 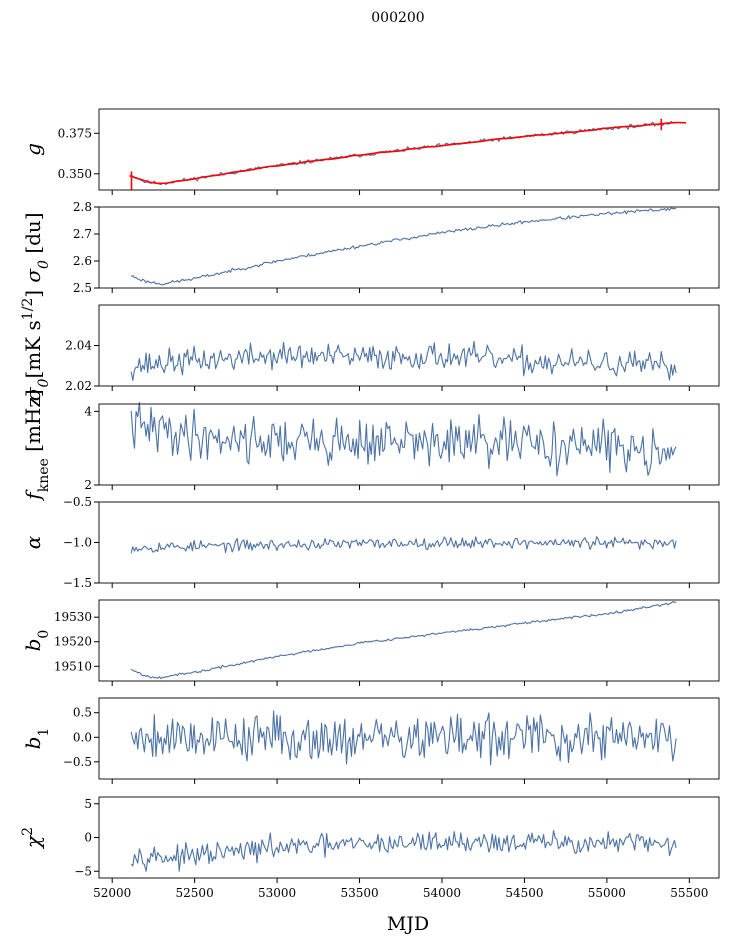 I want to click on y-axis-label-fknee: fknee [mHz], so click(x=36, y=445).